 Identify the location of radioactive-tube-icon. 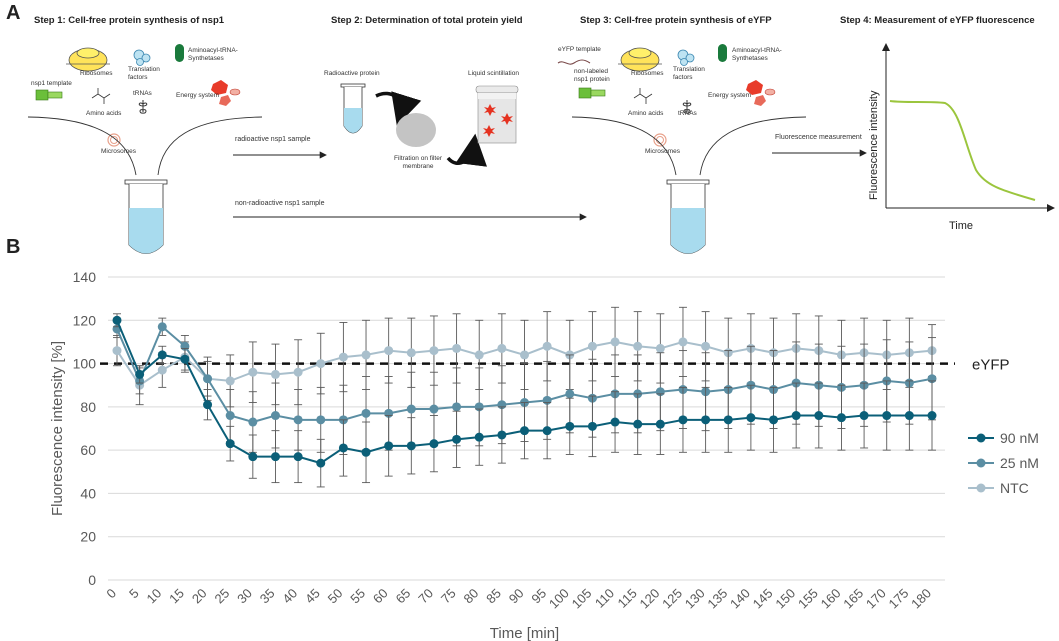
(353, 108).